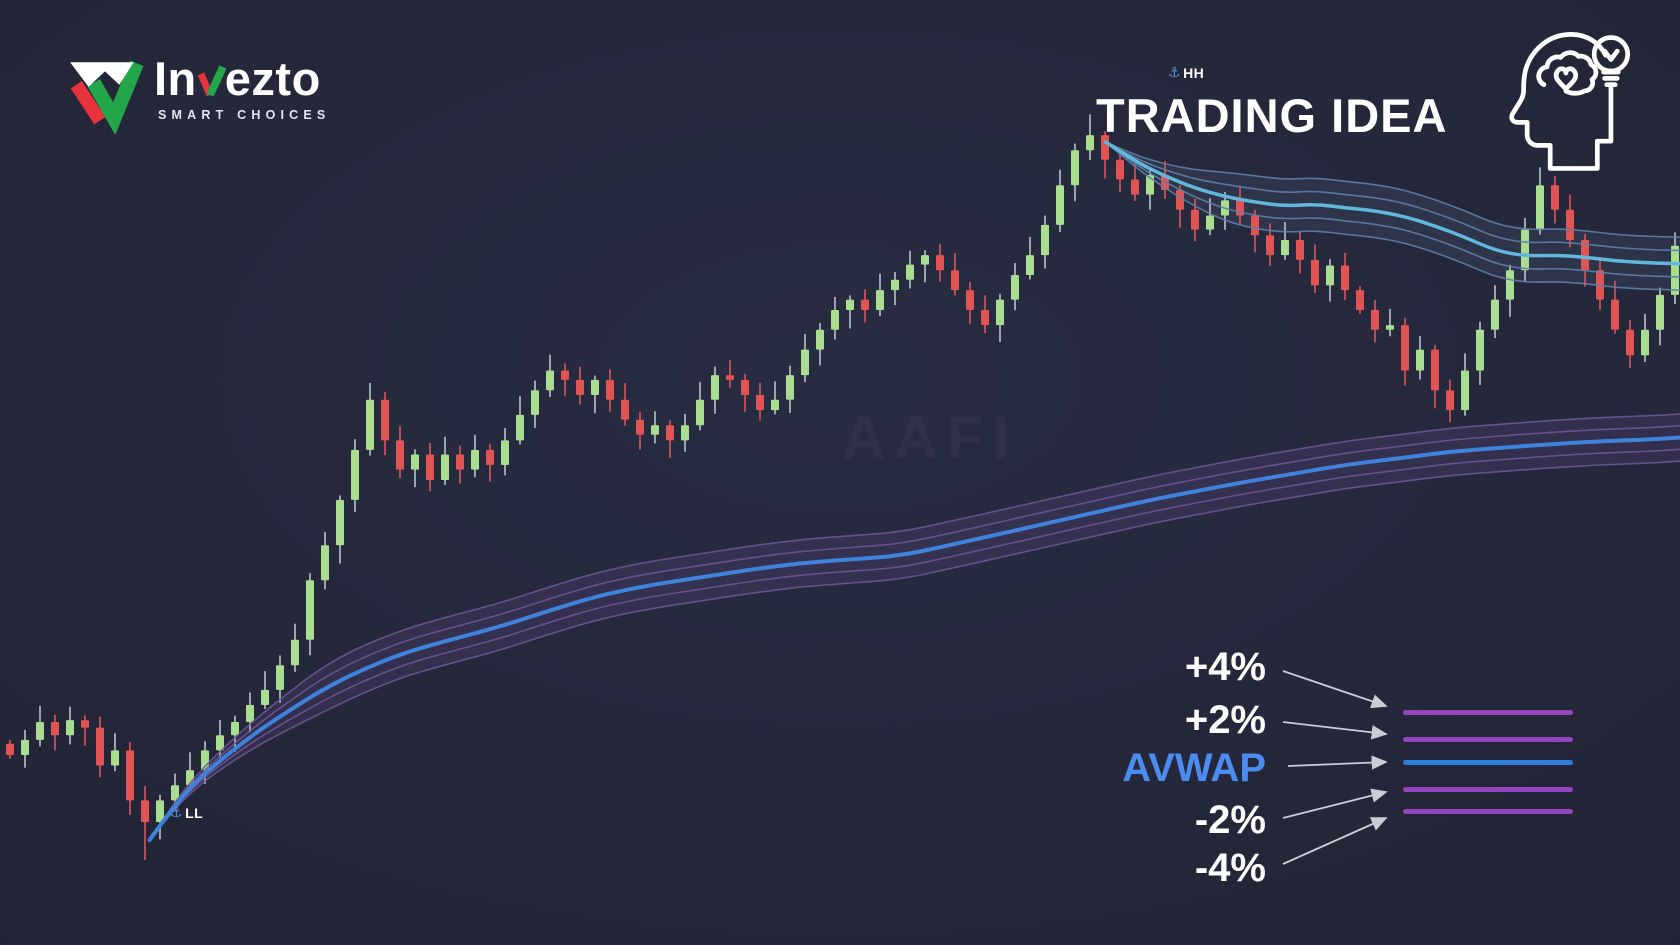  I want to click on watermark: AAFI, so click(930, 437).